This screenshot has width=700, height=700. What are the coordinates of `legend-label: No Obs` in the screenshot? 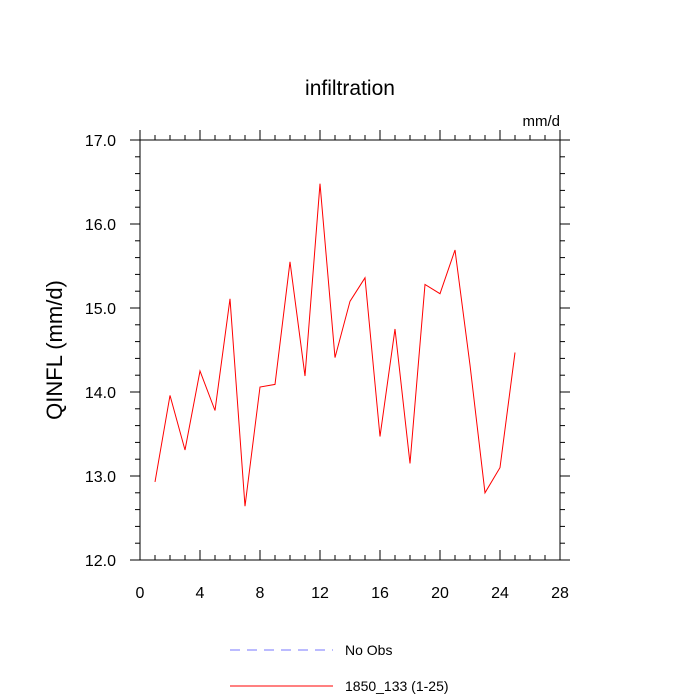 It's located at (368, 650).